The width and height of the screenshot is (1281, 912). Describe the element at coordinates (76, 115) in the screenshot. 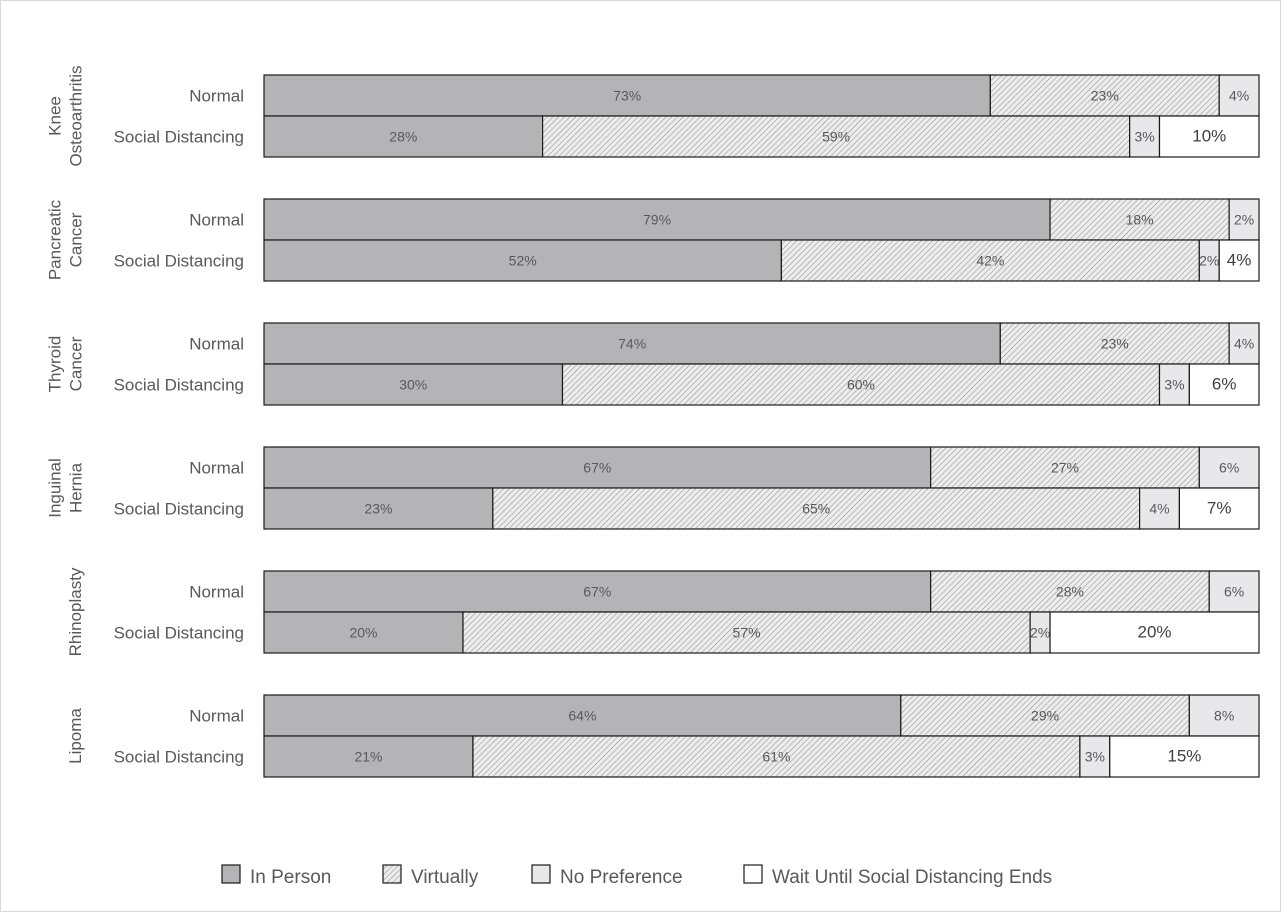

I see `group-label-line: Osteoarthritis` at that location.